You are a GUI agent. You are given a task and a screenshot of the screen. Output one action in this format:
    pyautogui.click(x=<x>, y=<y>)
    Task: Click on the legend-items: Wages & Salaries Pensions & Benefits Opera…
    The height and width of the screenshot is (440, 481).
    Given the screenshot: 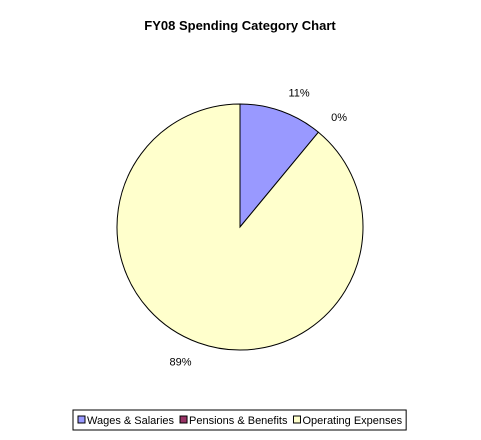 What is the action you would take?
    pyautogui.click(x=240, y=421)
    